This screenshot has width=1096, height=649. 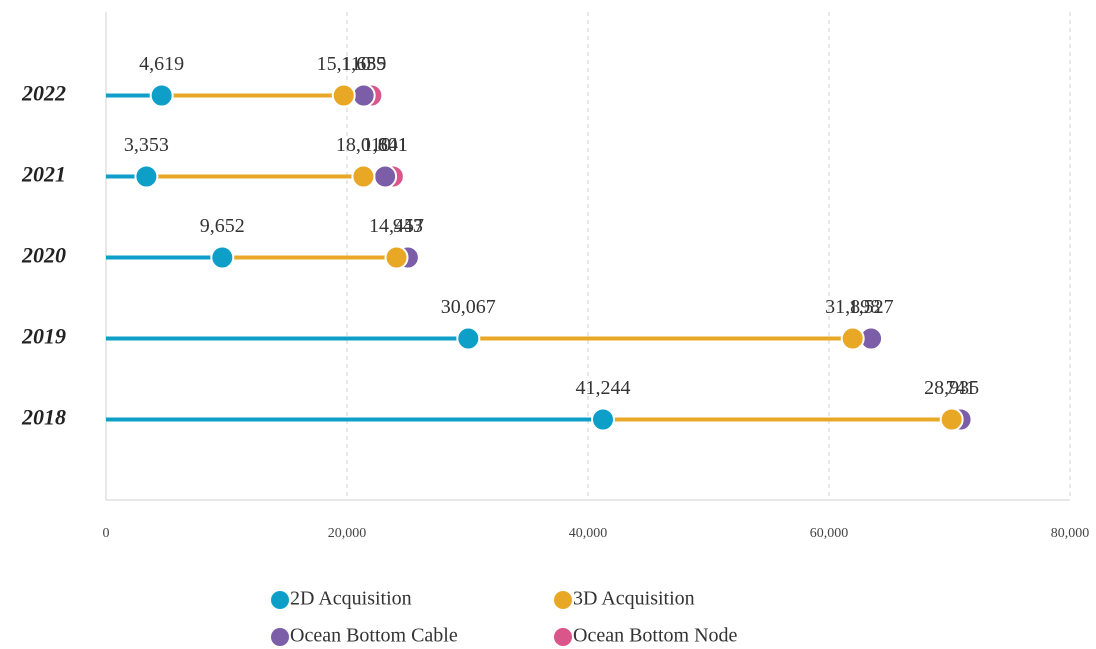 I want to click on value-label: 41,244, so click(x=602, y=388).